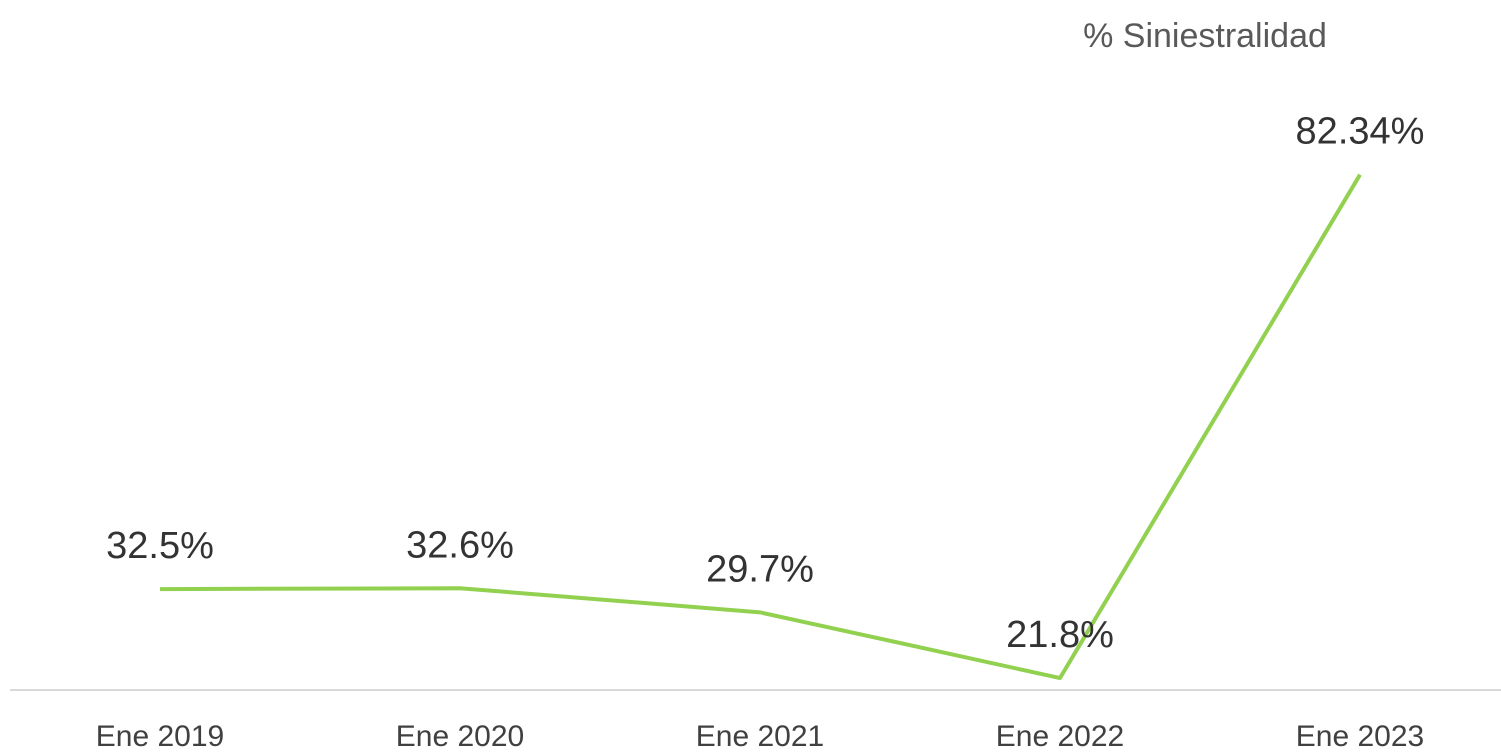 The image size is (1501, 753). I want to click on data-label: 21.8%, so click(1060, 635).